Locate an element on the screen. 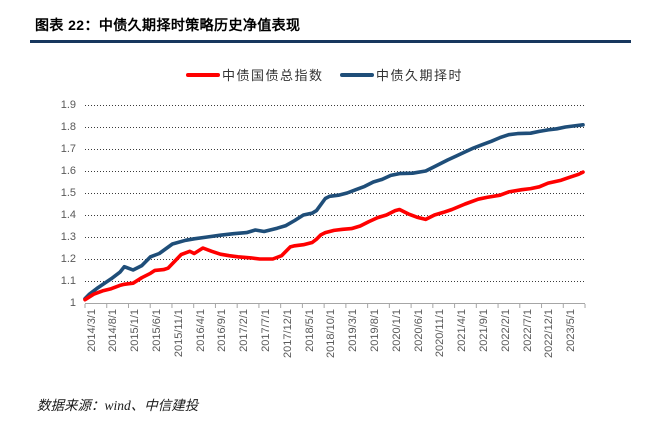 The image size is (661, 439). title-underline is located at coordinates (330, 41).